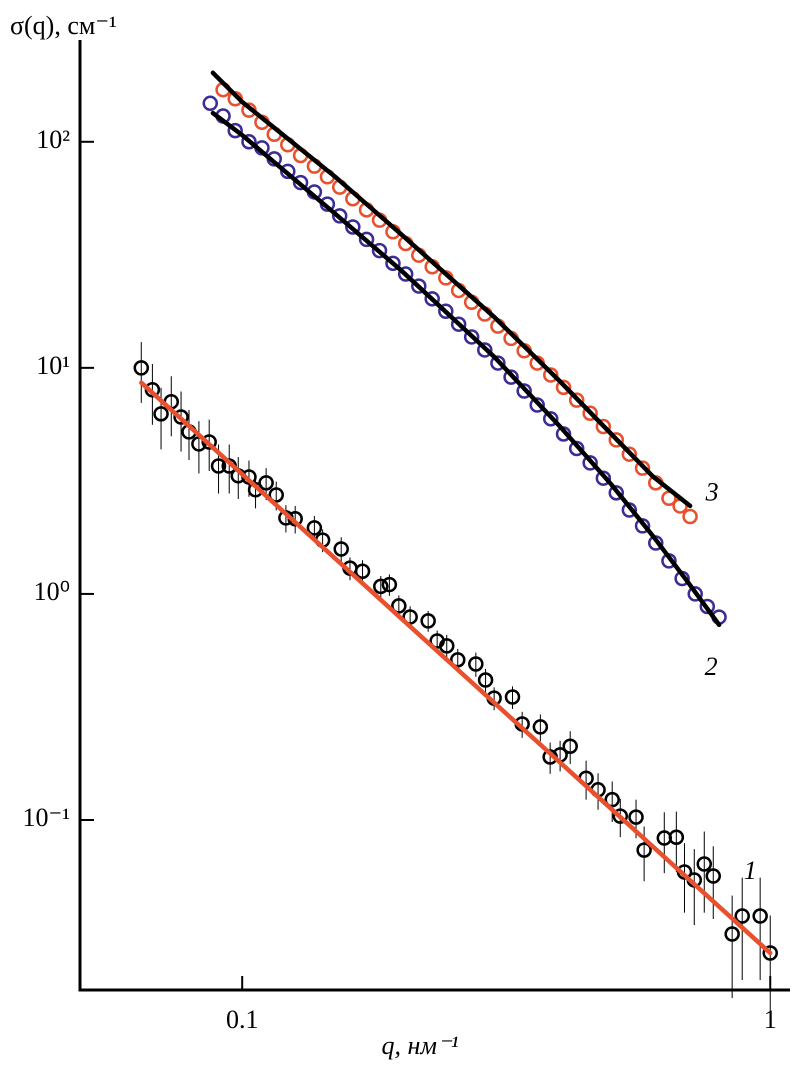 The width and height of the screenshot is (793, 1071). What do you see at coordinates (53, 139) in the screenshot?
I see `y-tick-label: 10²` at bounding box center [53, 139].